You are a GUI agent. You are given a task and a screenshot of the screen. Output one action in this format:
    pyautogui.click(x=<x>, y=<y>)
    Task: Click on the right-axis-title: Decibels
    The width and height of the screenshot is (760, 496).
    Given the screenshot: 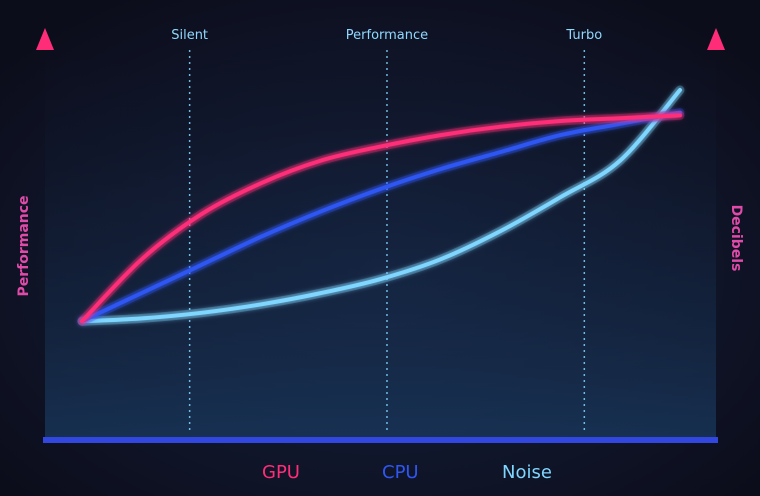 What is the action you would take?
    pyautogui.click(x=736, y=238)
    